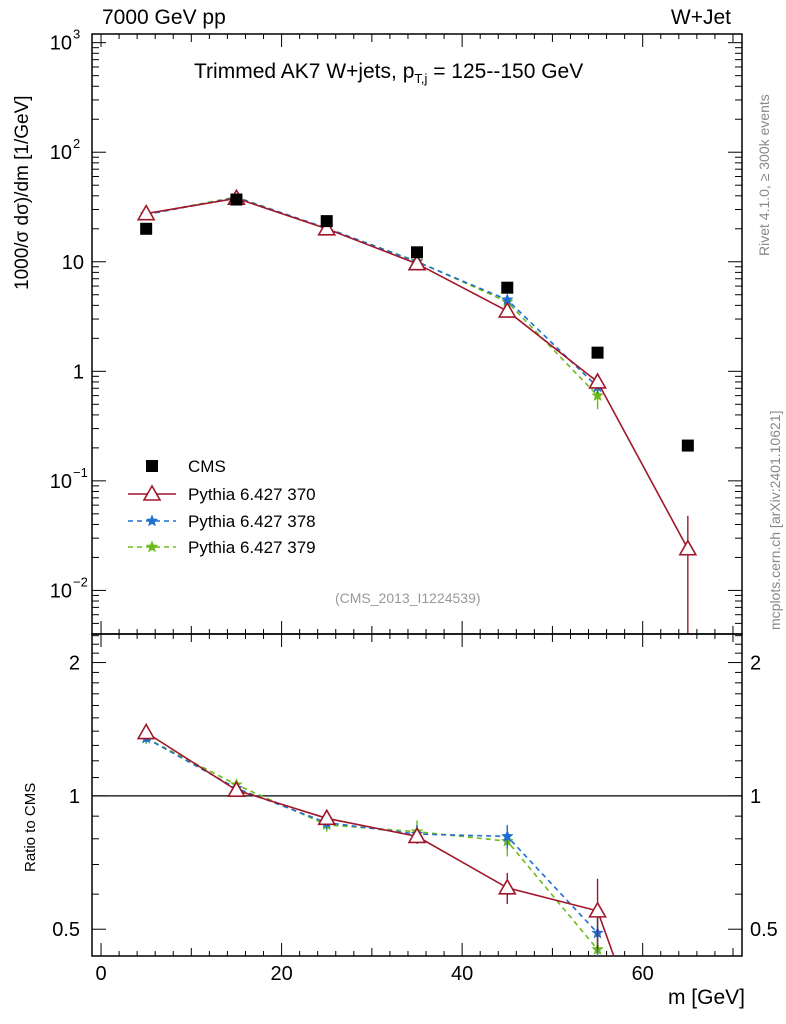  What do you see at coordinates (80, 472) in the screenshot?
I see `y-tick-exp: −1` at bounding box center [80, 472].